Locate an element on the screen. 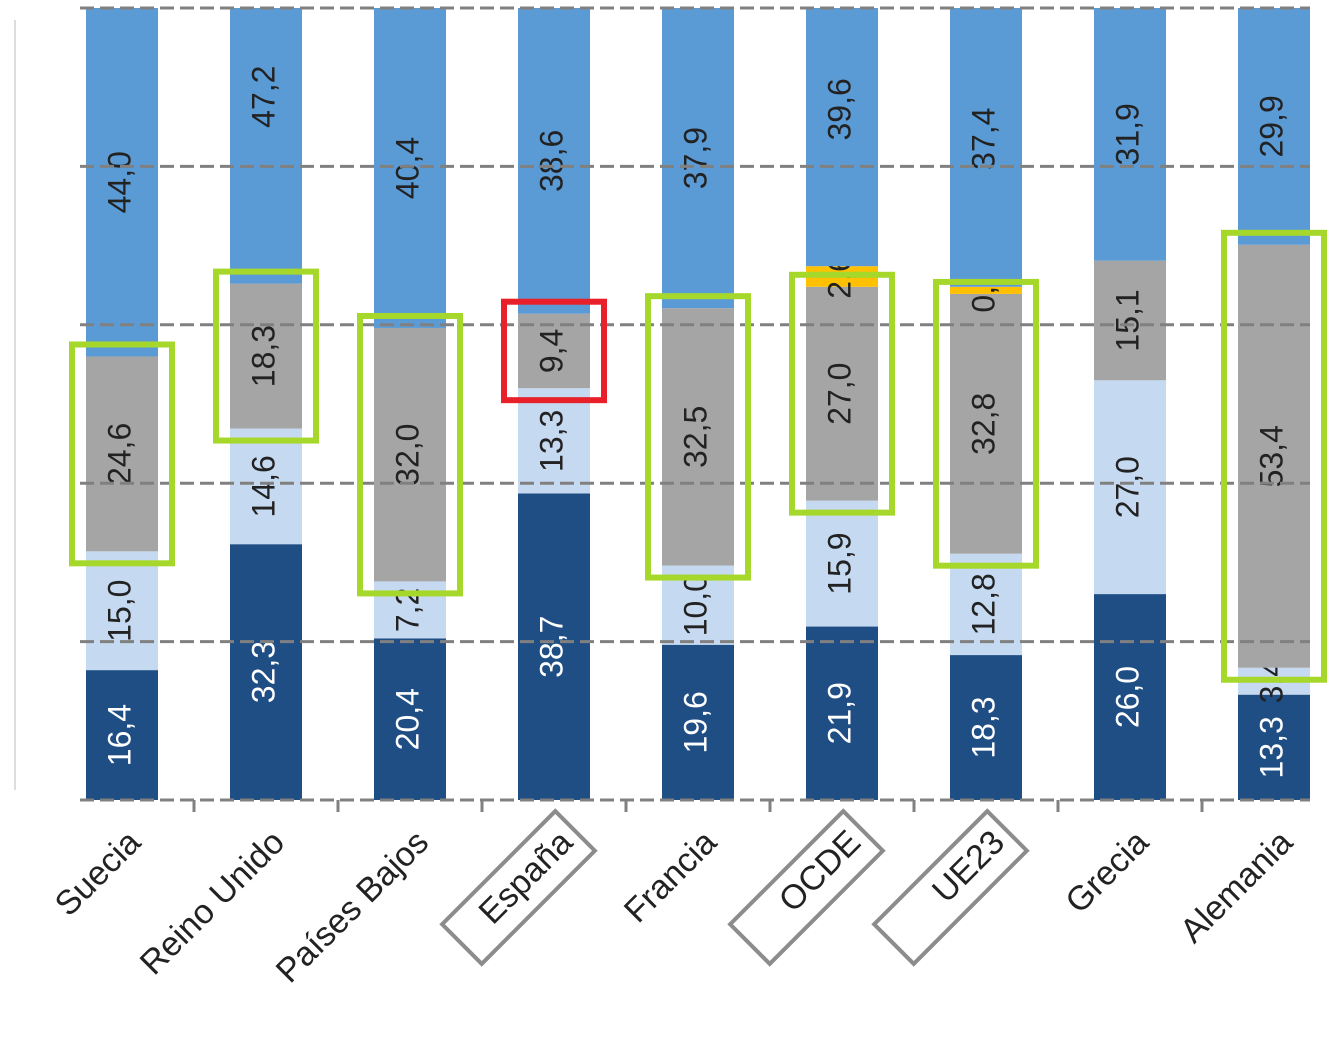  value-label: 24,6 is located at coordinates (119, 454).